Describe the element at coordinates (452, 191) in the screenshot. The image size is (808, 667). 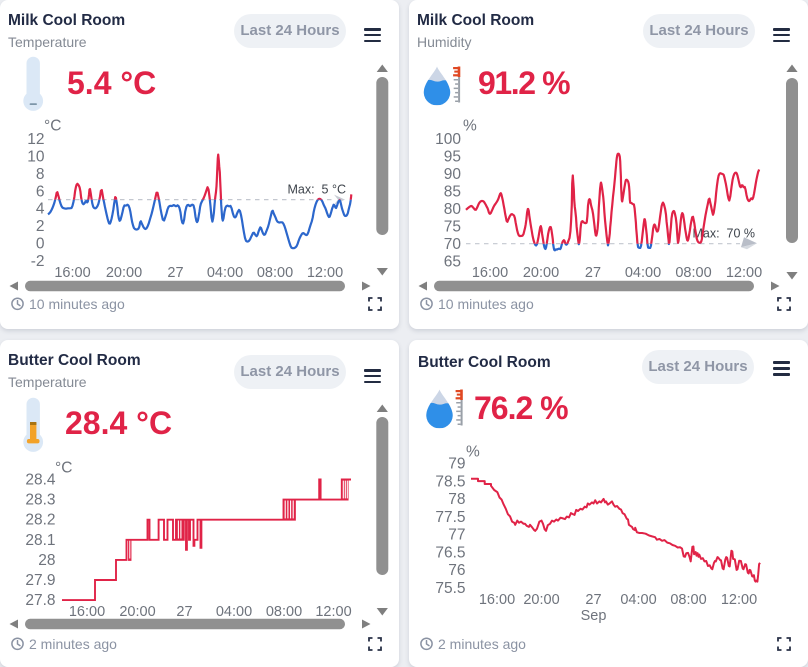
I see `svg-text: 85` at that location.